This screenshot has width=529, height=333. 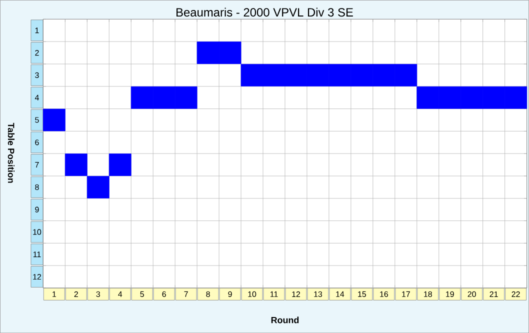 I want to click on x-axis-title: Round, so click(x=285, y=320).